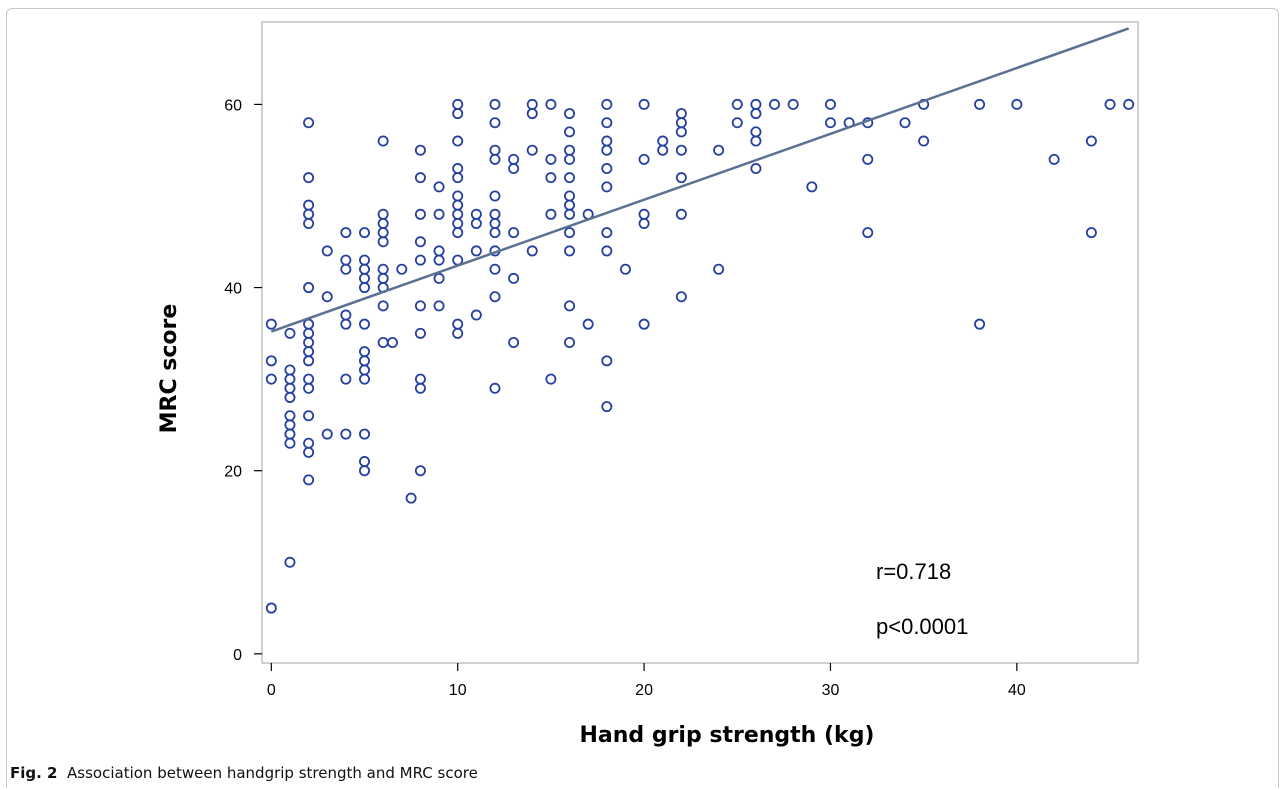  Describe the element at coordinates (727, 735) in the screenshot. I see `x-axis-label: Hand grip strength (kg)` at that location.